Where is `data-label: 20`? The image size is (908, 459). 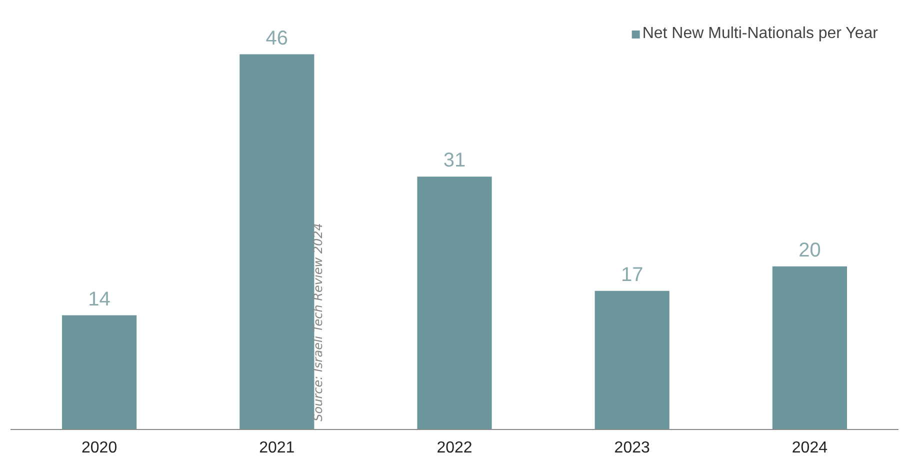 data-label: 20 is located at coordinates (809, 250).